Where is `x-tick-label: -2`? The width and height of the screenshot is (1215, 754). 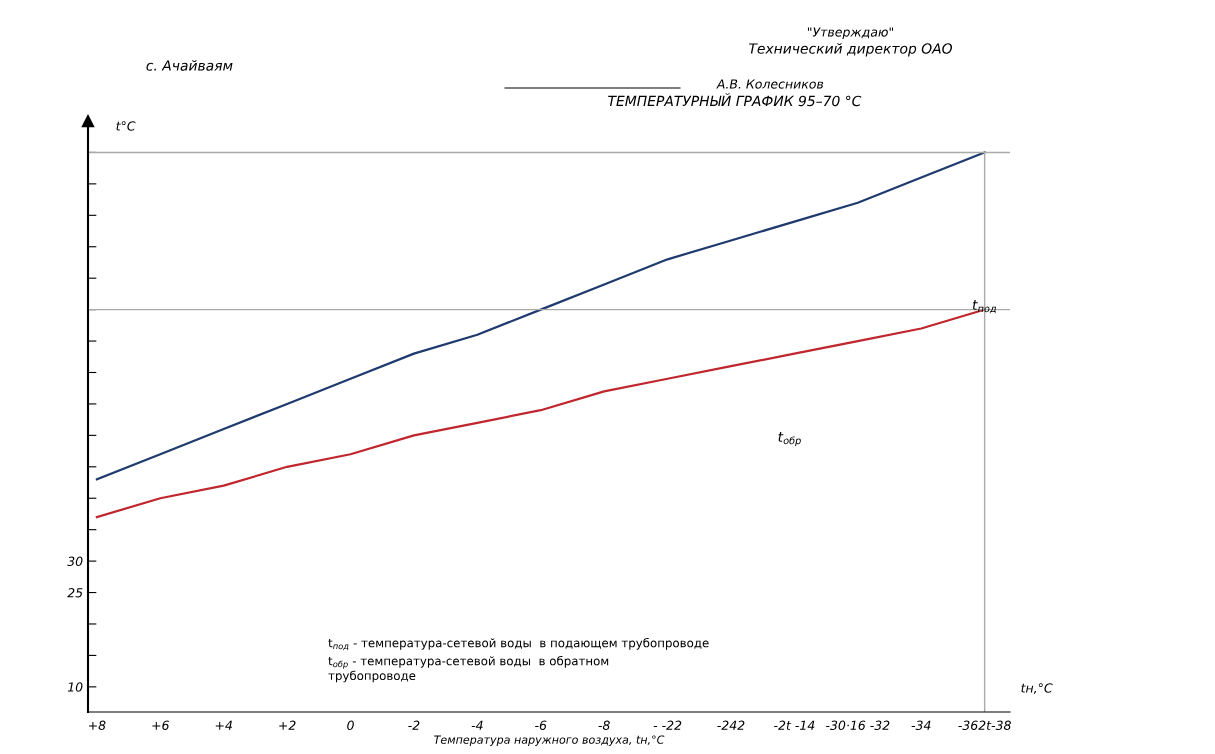 x-tick-label: -2 is located at coordinates (414, 725).